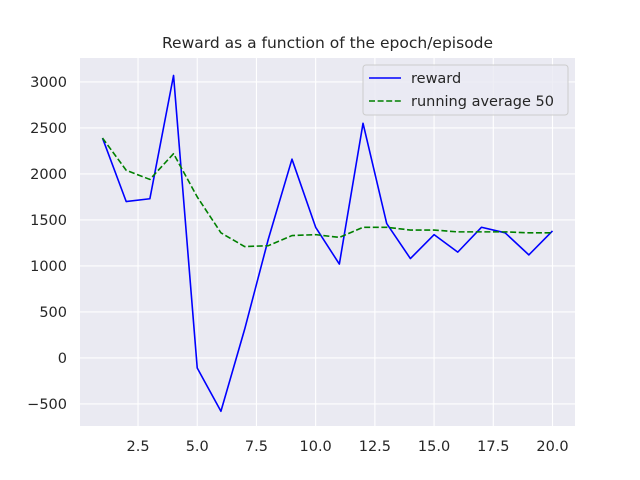 This screenshot has height=480, width=640. What do you see at coordinates (53, 313) in the screenshot?
I see `y-tick-label: 500` at bounding box center [53, 313].